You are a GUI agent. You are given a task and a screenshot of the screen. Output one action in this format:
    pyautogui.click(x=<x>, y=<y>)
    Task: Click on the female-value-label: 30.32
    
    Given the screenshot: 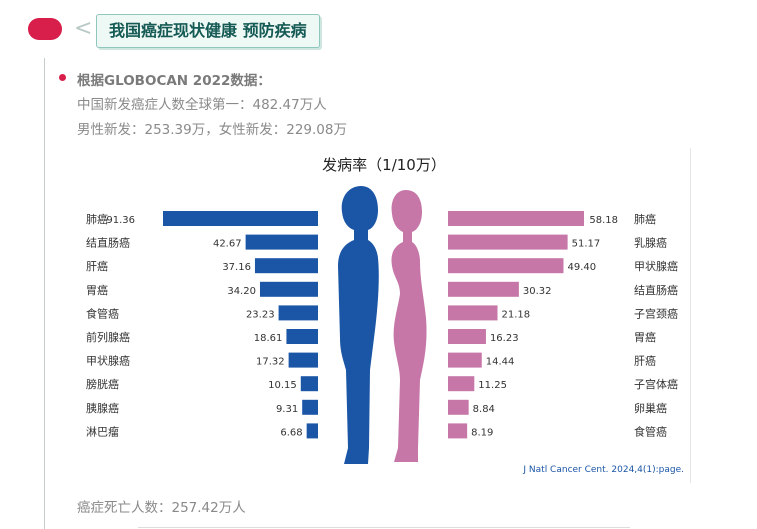 What is the action you would take?
    pyautogui.click(x=537, y=291)
    